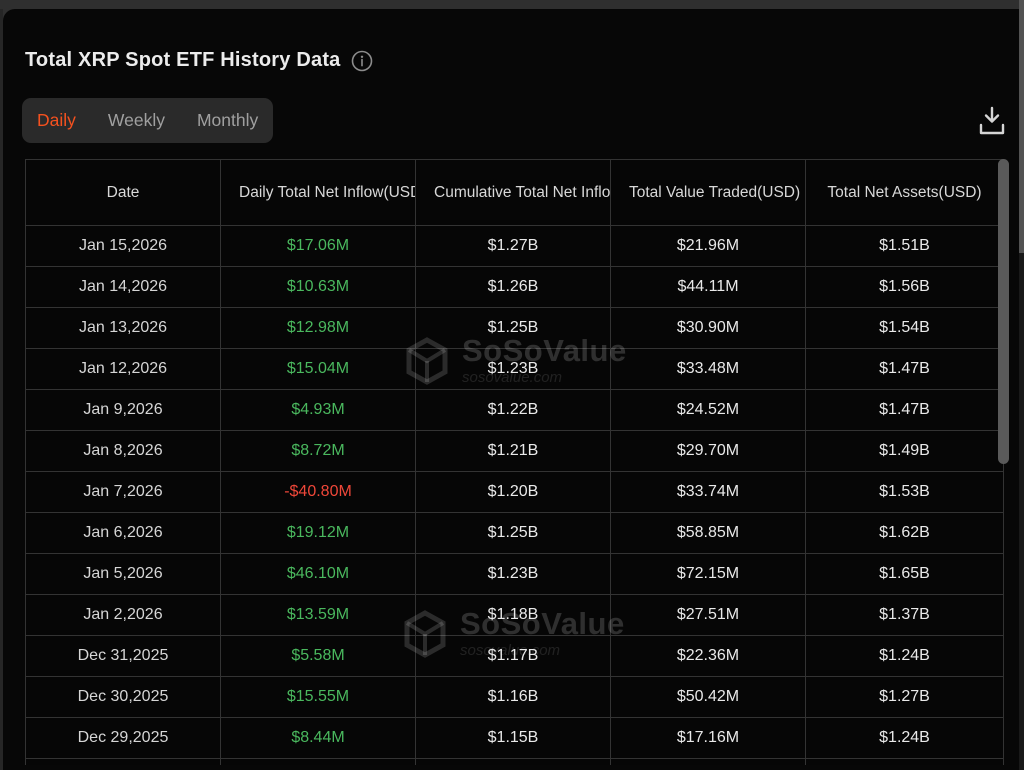 The image size is (1024, 770). What do you see at coordinates (904, 615) in the screenshot?
I see `cell-net-assets: $1.37B` at bounding box center [904, 615].